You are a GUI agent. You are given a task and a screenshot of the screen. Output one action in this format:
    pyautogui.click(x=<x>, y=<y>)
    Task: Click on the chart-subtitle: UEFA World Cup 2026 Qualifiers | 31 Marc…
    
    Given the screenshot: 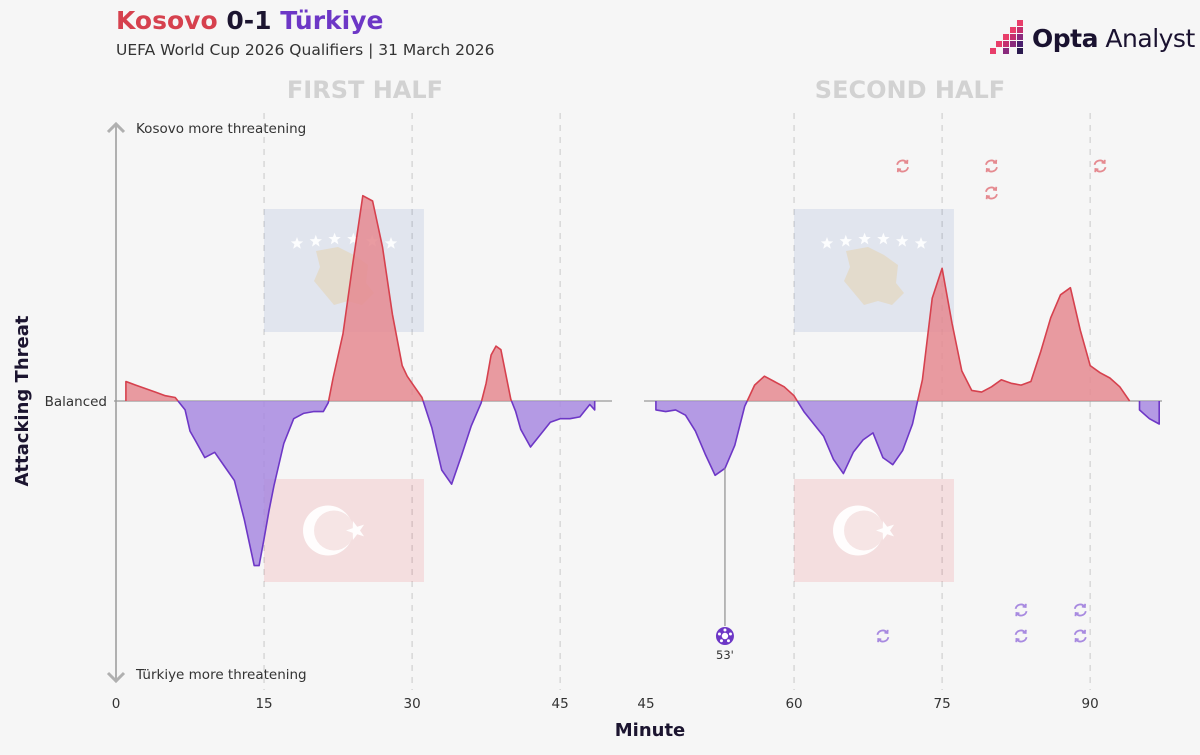 What is the action you would take?
    pyautogui.click(x=305, y=50)
    